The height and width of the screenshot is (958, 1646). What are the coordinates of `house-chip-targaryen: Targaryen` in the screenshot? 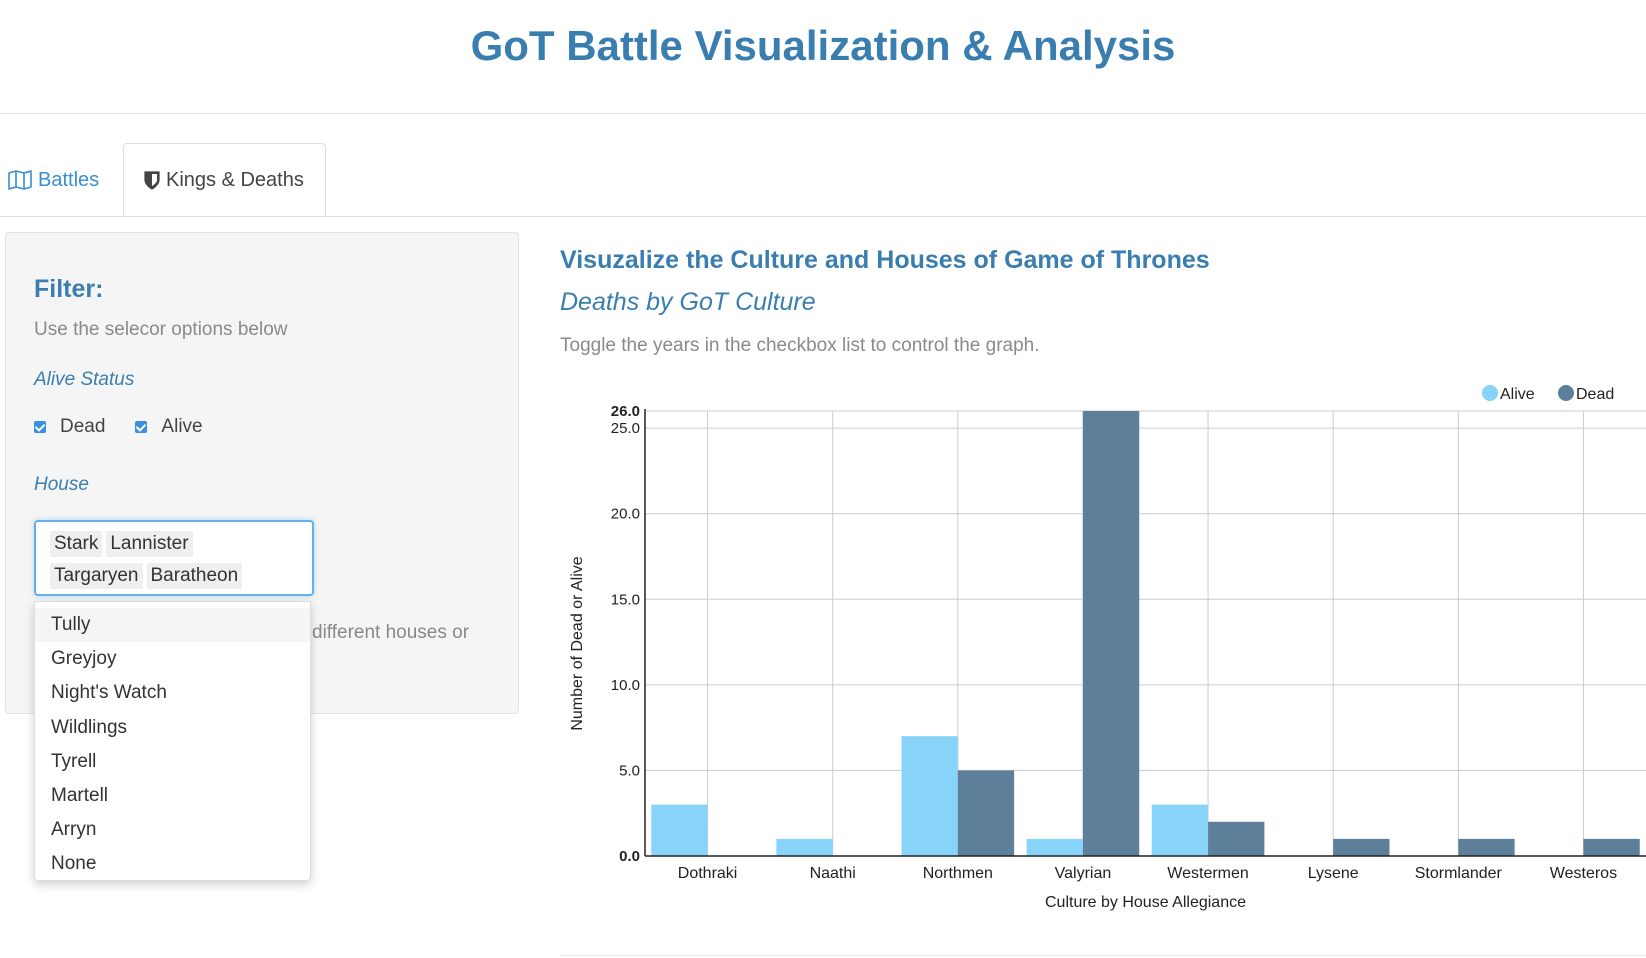 It's located at (96, 576).